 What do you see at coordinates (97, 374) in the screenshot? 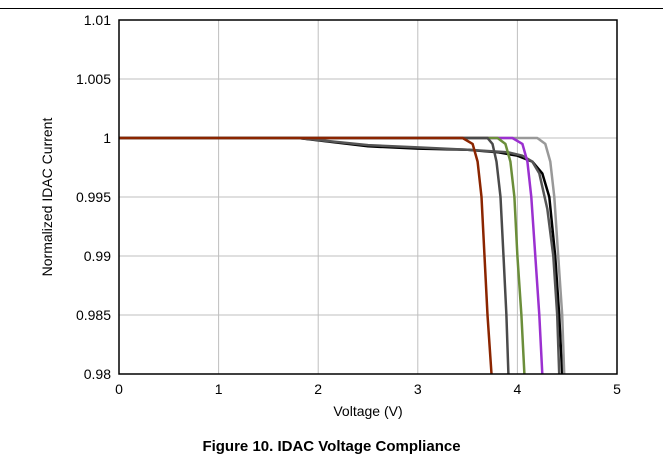
I see `y-tick-label: 0.98` at bounding box center [97, 374].